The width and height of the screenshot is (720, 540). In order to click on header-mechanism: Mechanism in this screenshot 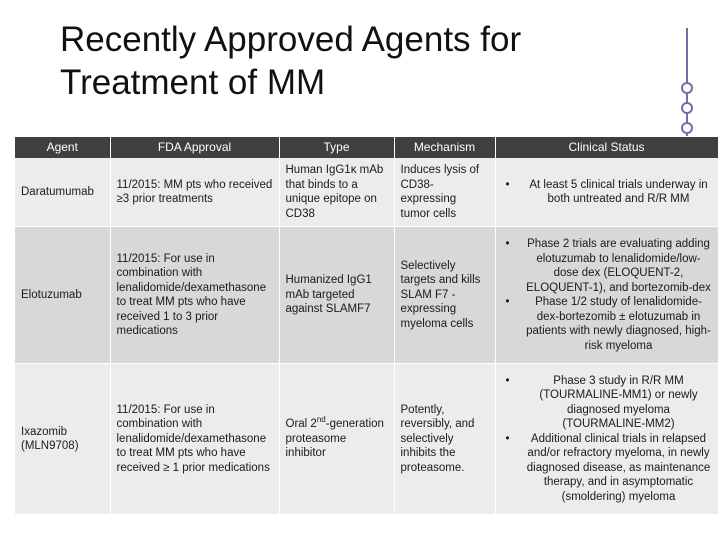, I will do `click(445, 147)`.